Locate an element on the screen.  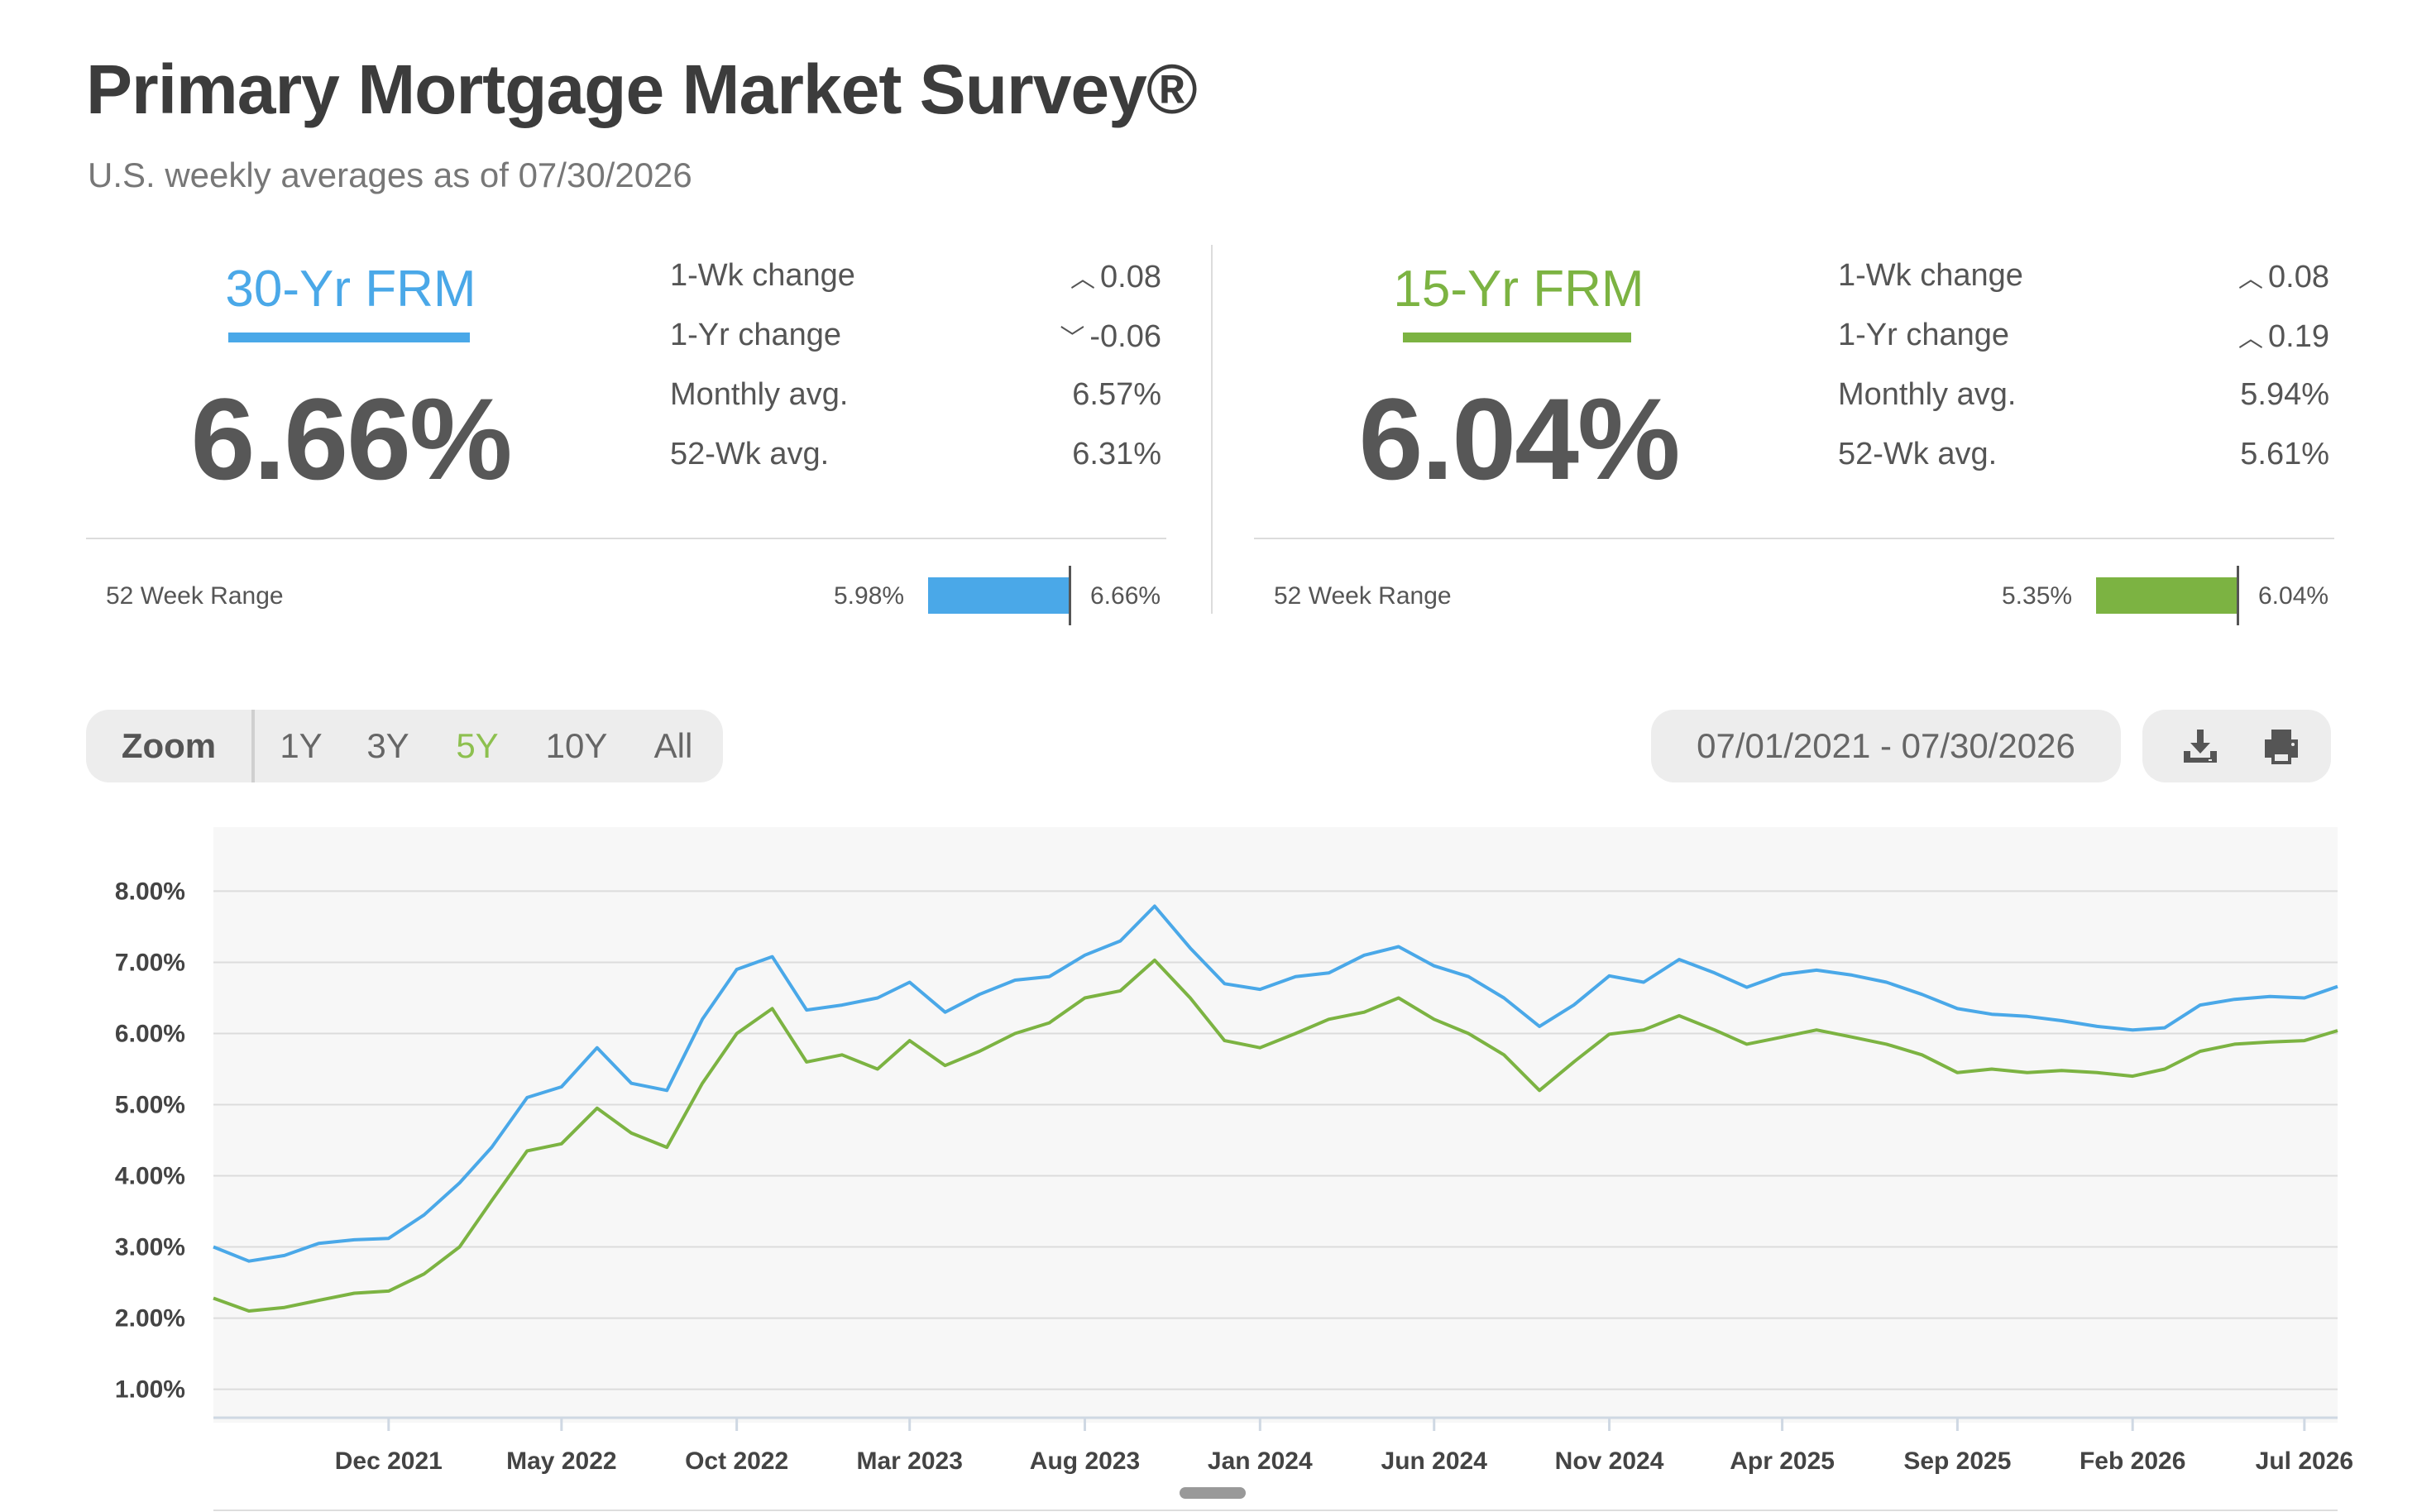
range-marker-30yr is located at coordinates (1070, 595).